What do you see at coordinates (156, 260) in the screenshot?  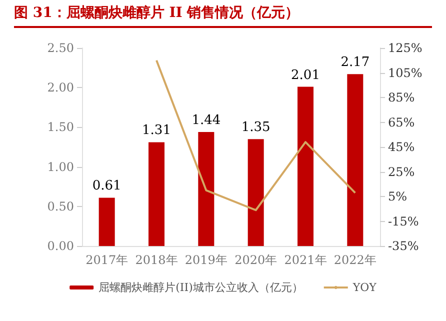 I see `x-tick-label: 2018年` at bounding box center [156, 260].